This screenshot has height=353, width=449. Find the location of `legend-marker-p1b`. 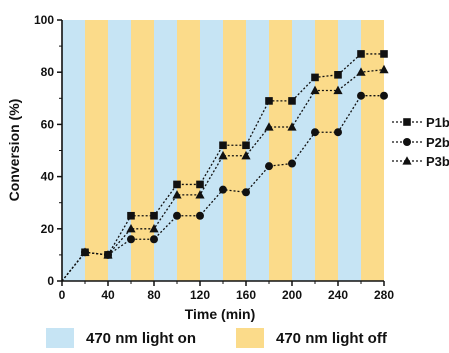

legend-marker-p1b is located at coordinates (407, 122).